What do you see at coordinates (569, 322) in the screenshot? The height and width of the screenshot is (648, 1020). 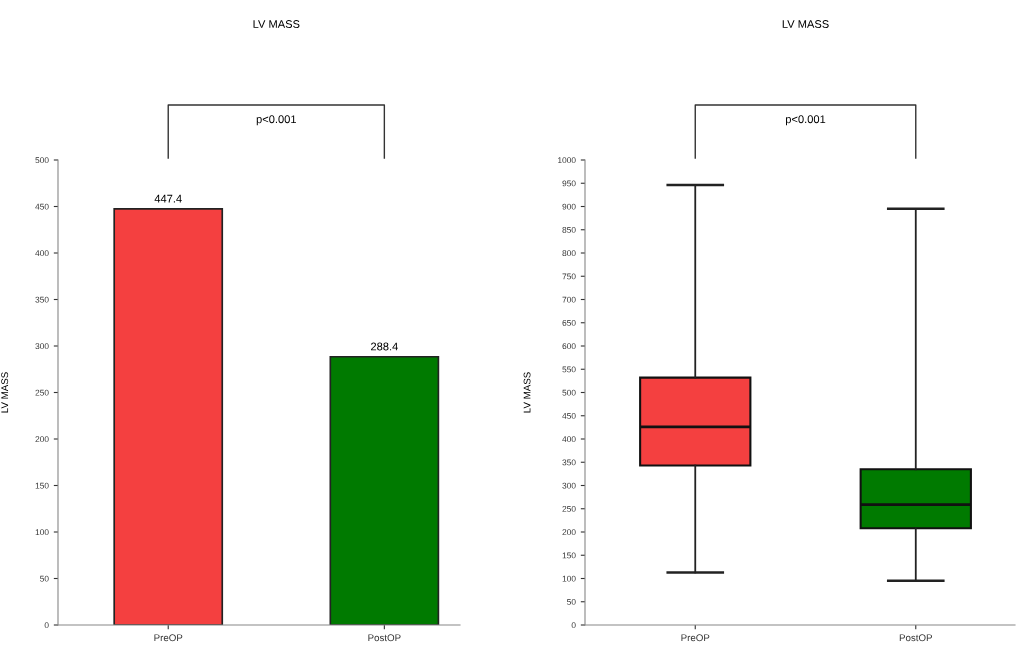 I see `y-tick-label: 650` at bounding box center [569, 322].